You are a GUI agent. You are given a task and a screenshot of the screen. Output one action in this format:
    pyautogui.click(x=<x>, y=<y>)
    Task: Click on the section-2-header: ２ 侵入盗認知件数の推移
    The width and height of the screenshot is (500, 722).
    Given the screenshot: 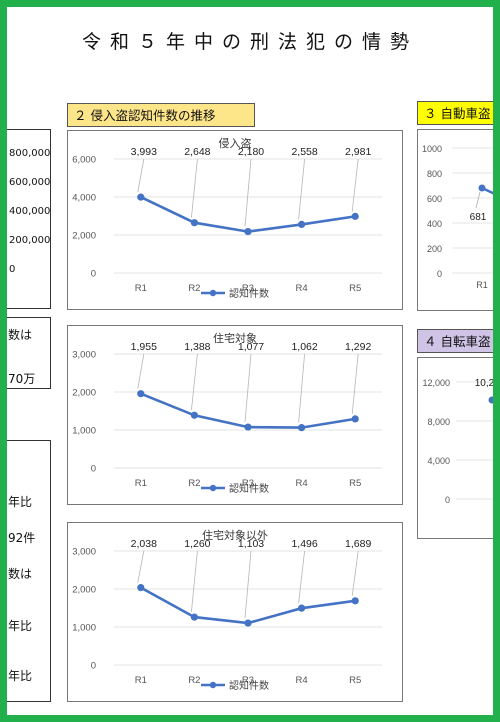 What is the action you would take?
    pyautogui.click(x=161, y=115)
    